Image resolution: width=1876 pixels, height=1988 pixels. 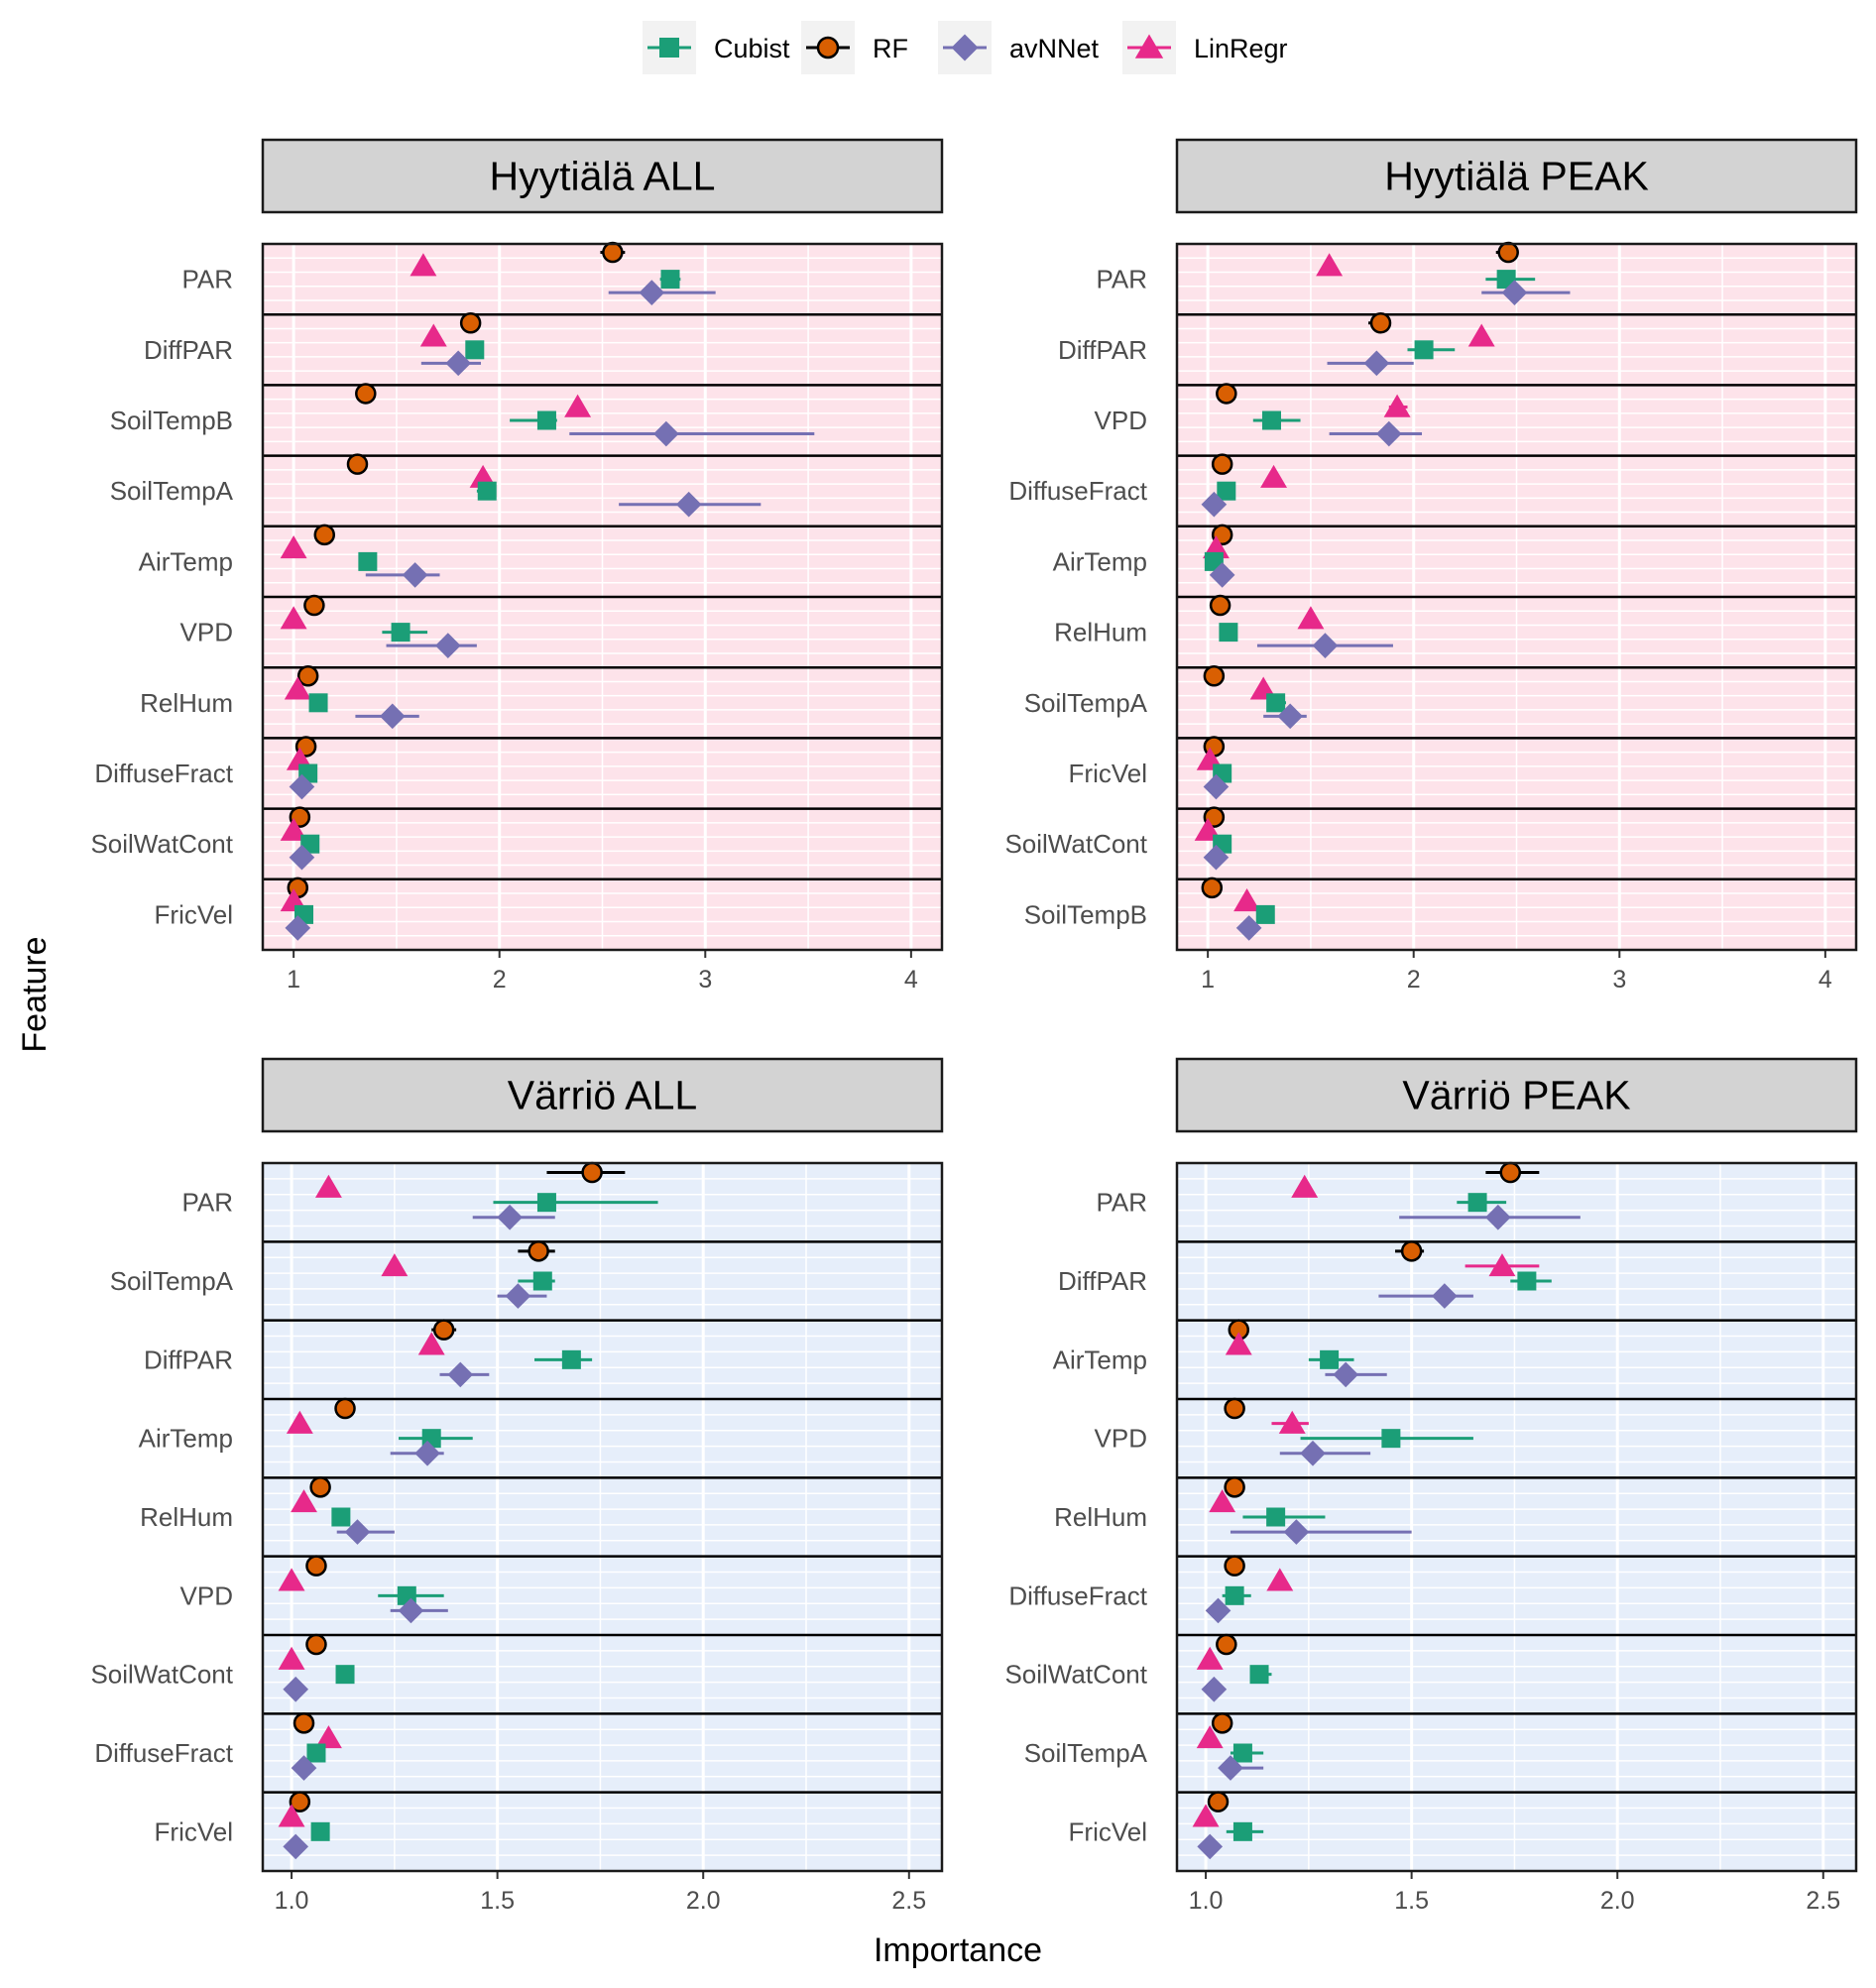 What do you see at coordinates (345, 1675) in the screenshot?
I see `point-cubist-soilwatcont` at bounding box center [345, 1675].